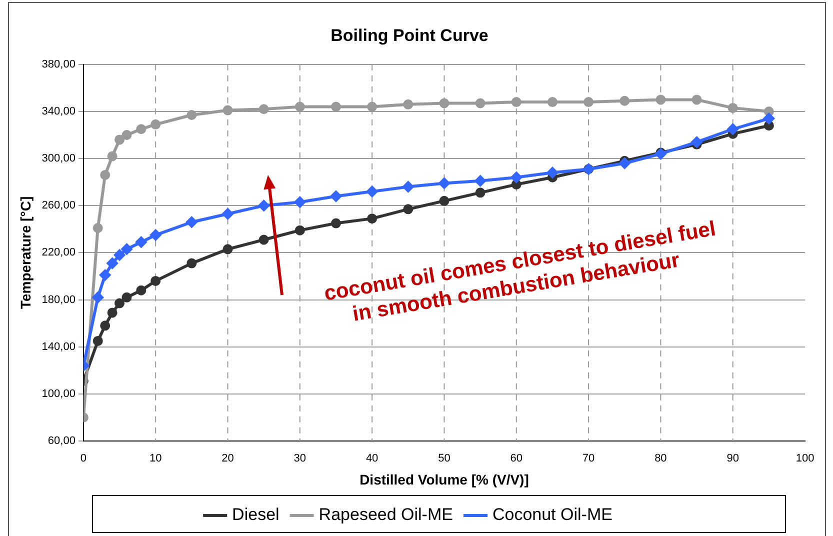 The height and width of the screenshot is (536, 833). Describe the element at coordinates (25, 253) in the screenshot. I see `y-axis-title: Temperature [°C]` at that location.